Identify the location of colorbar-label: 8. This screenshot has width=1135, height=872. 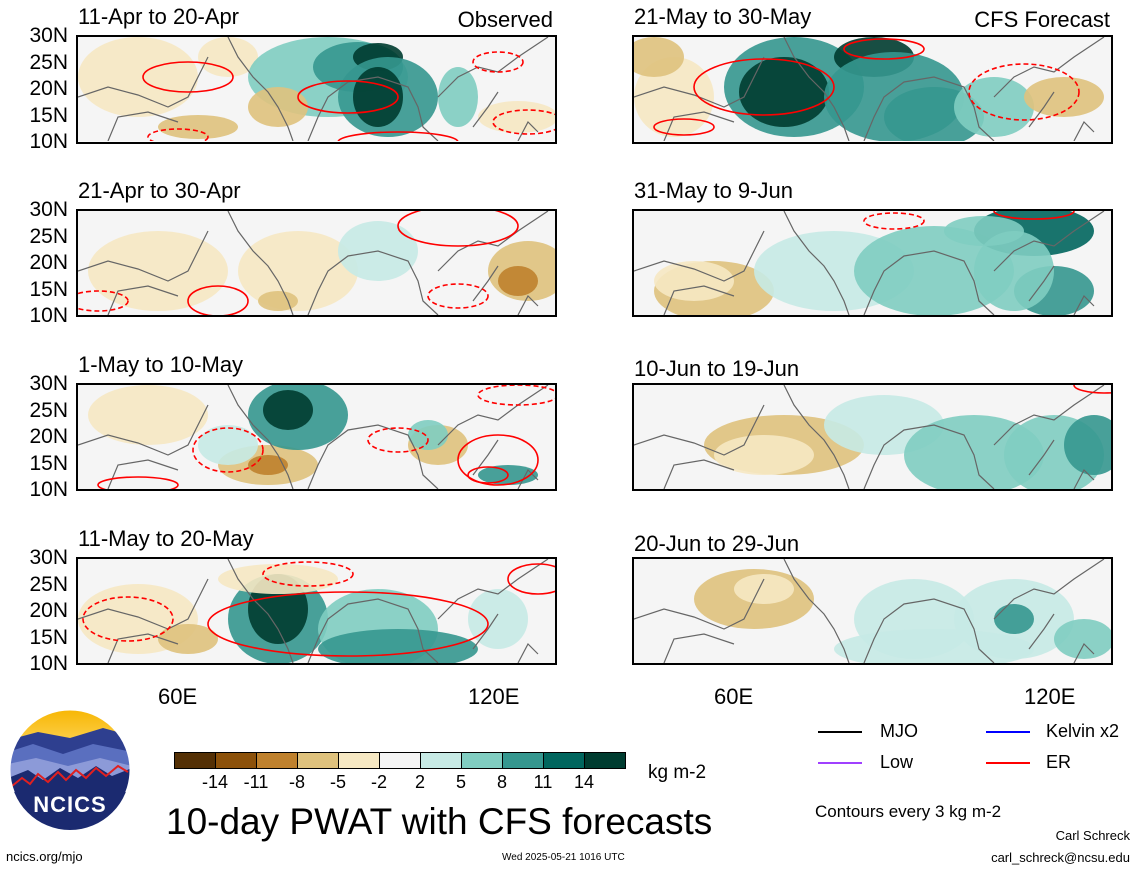
(502, 782).